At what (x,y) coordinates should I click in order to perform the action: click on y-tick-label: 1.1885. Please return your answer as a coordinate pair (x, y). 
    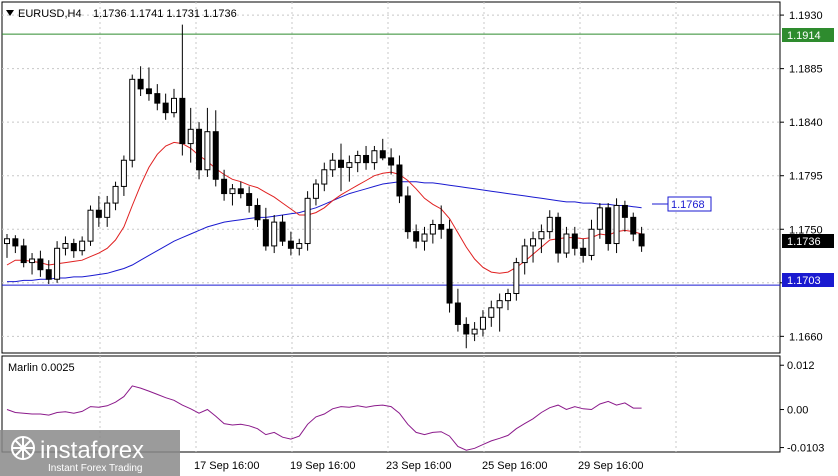
    Looking at the image, I should click on (806, 70).